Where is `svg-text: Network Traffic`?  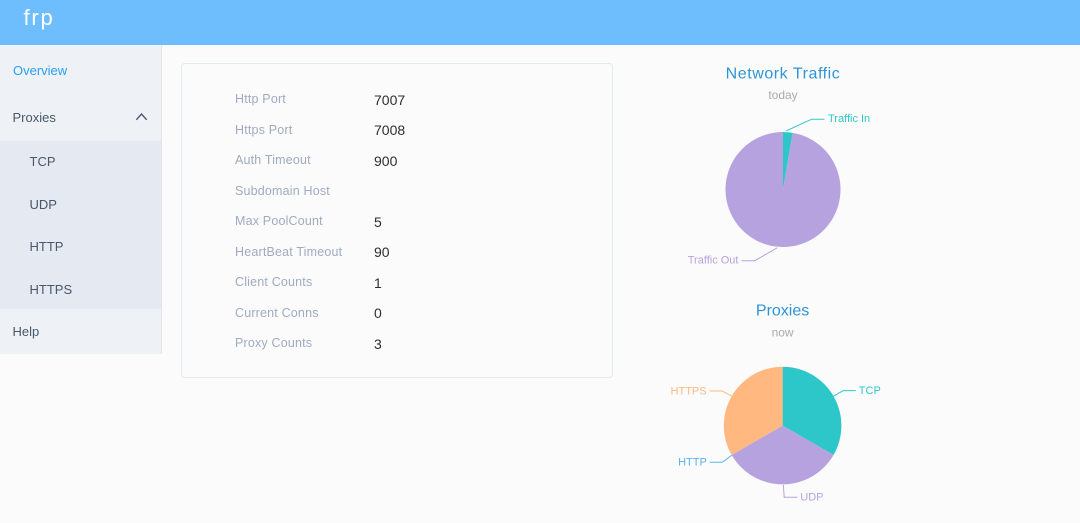
svg-text: Network Traffic is located at coordinates (783, 74).